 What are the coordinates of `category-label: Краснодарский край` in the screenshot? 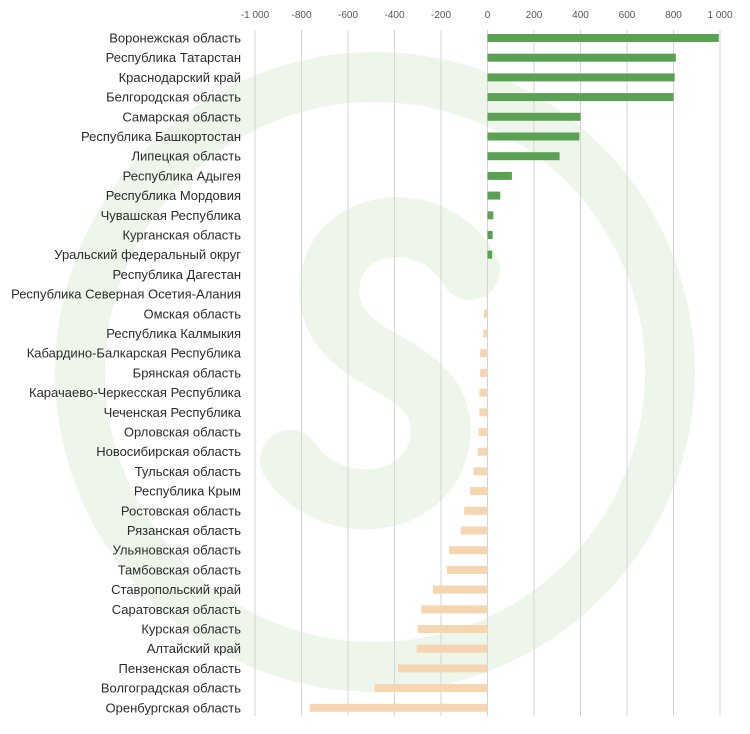 It's located at (180, 77).